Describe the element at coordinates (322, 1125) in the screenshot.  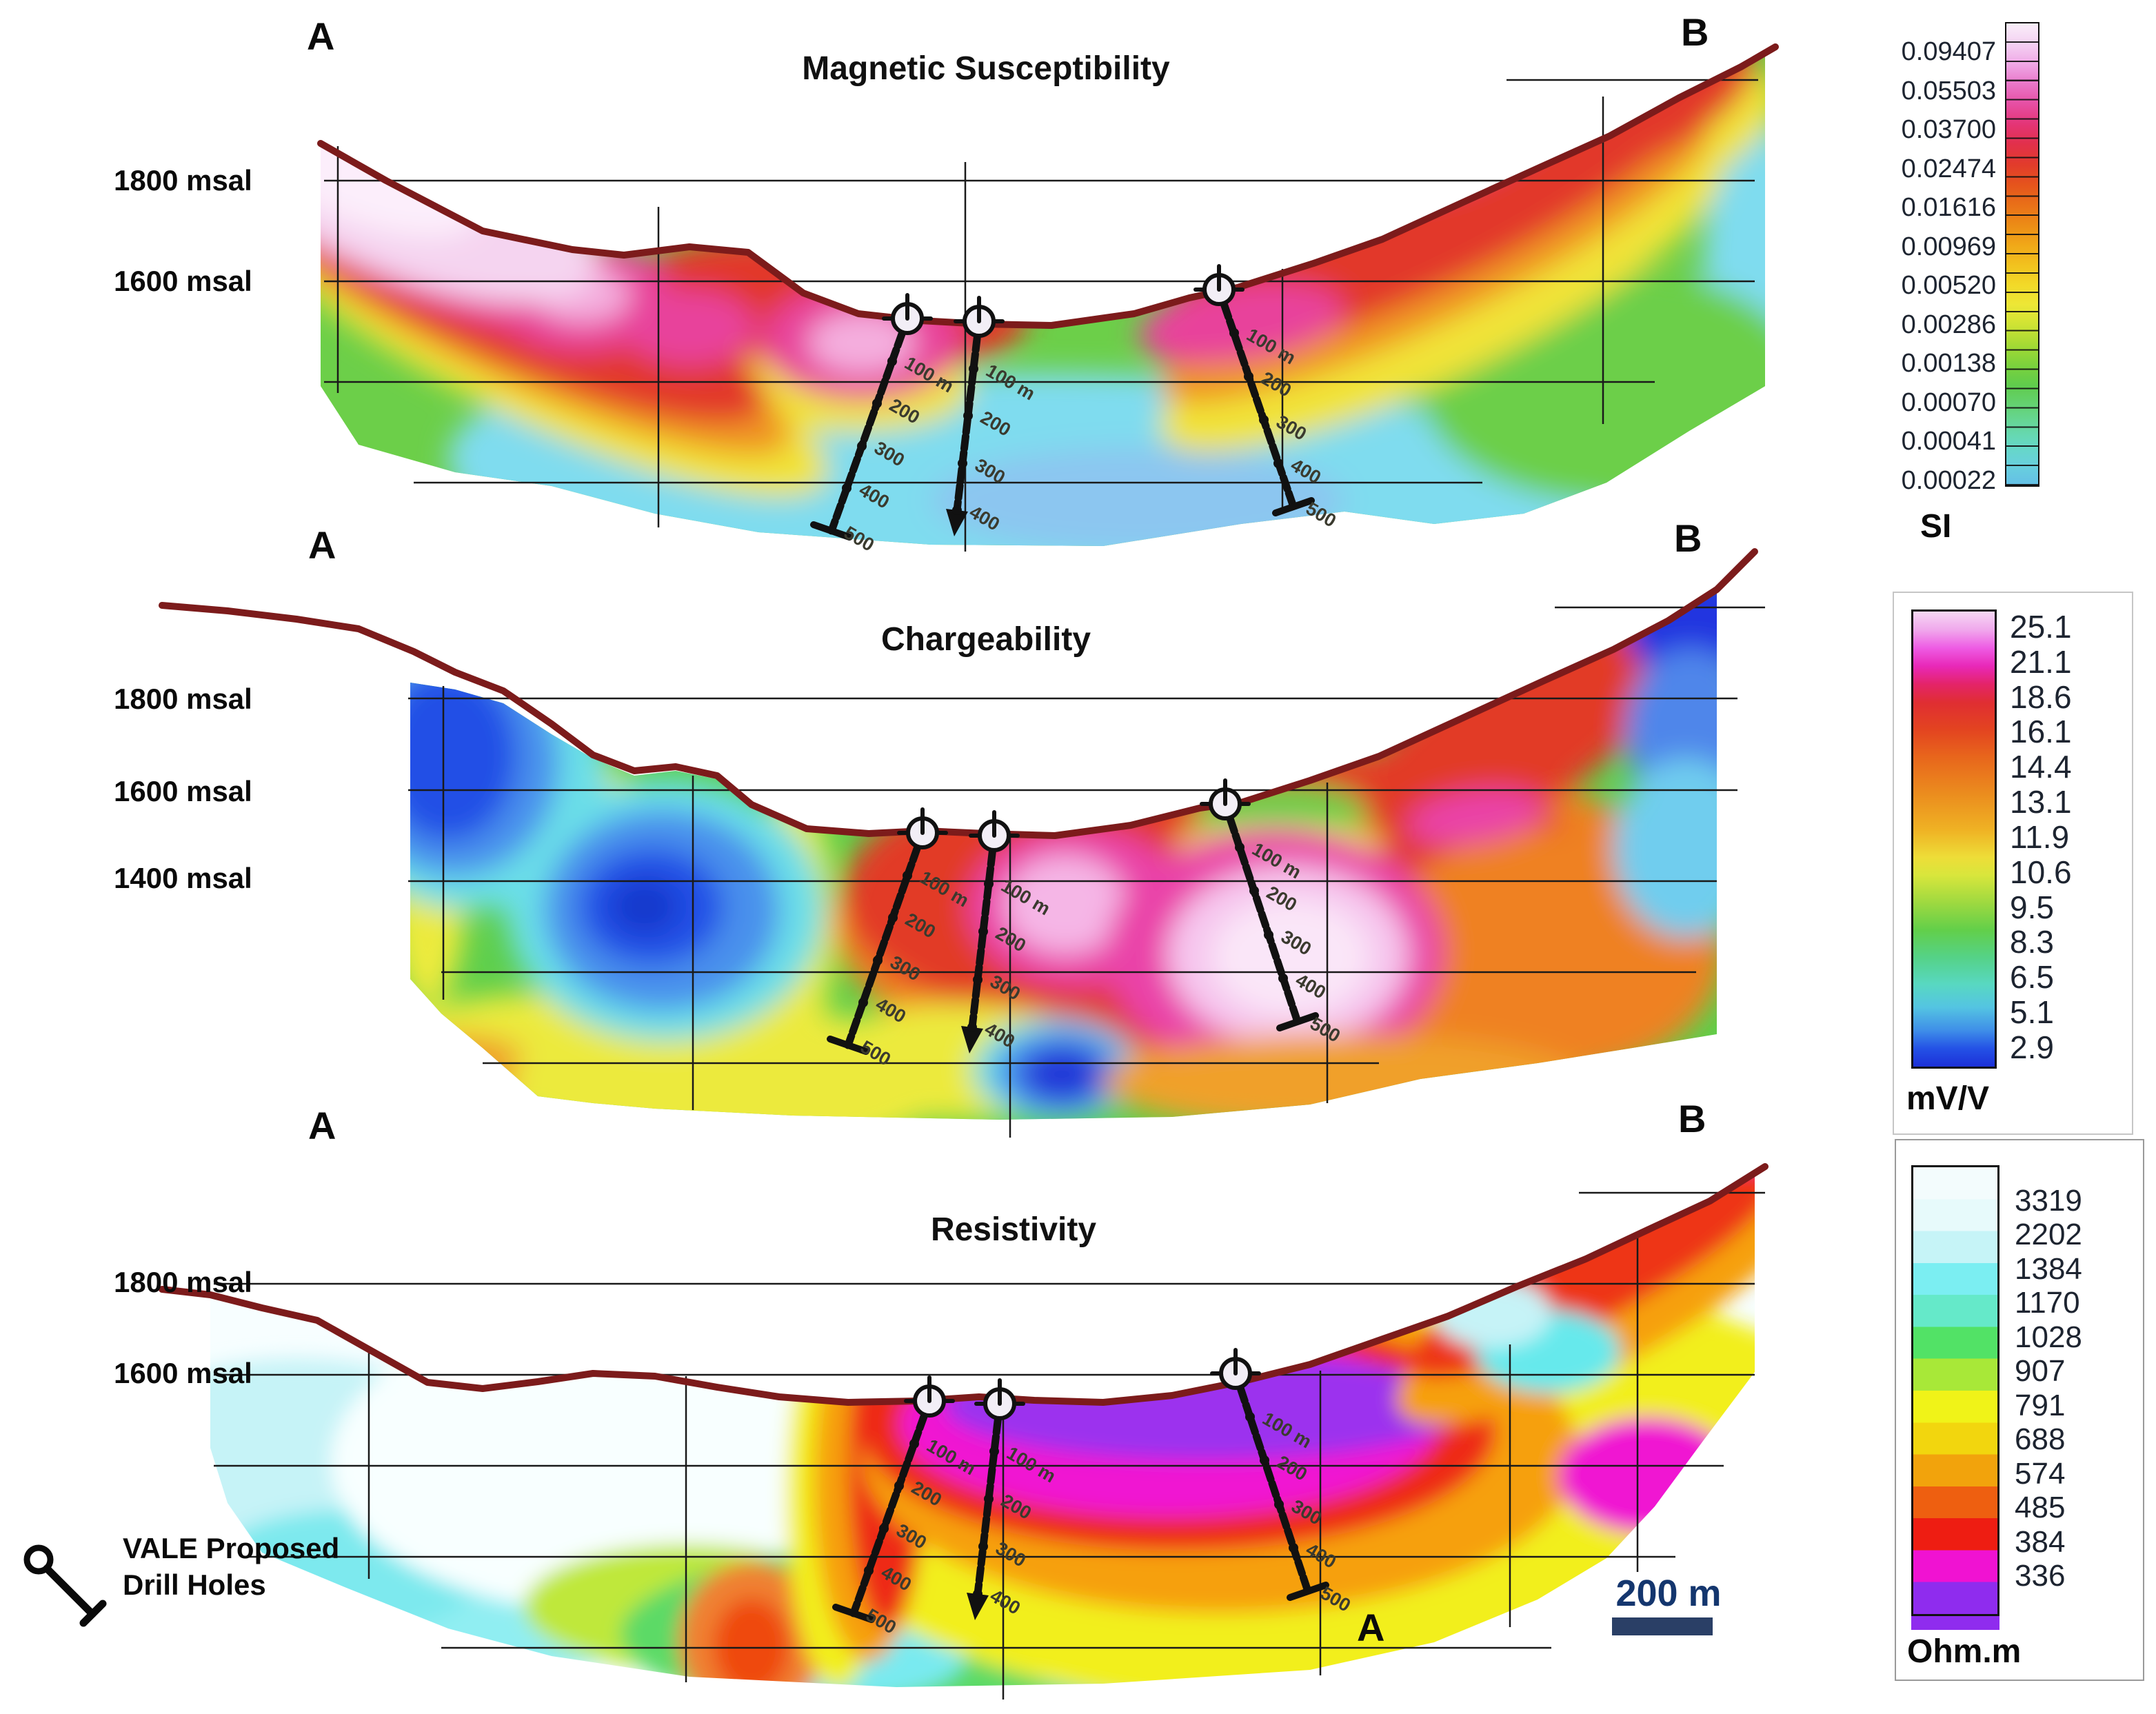
I see `panel3-label-a: A` at that location.